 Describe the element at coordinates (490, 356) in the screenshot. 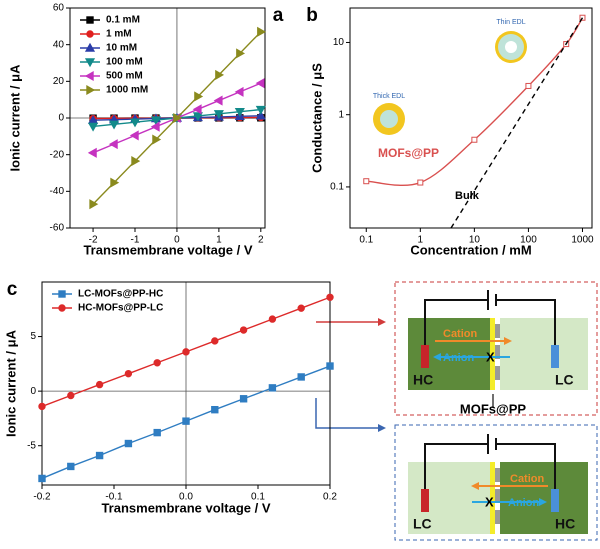

I see `label: X` at that location.